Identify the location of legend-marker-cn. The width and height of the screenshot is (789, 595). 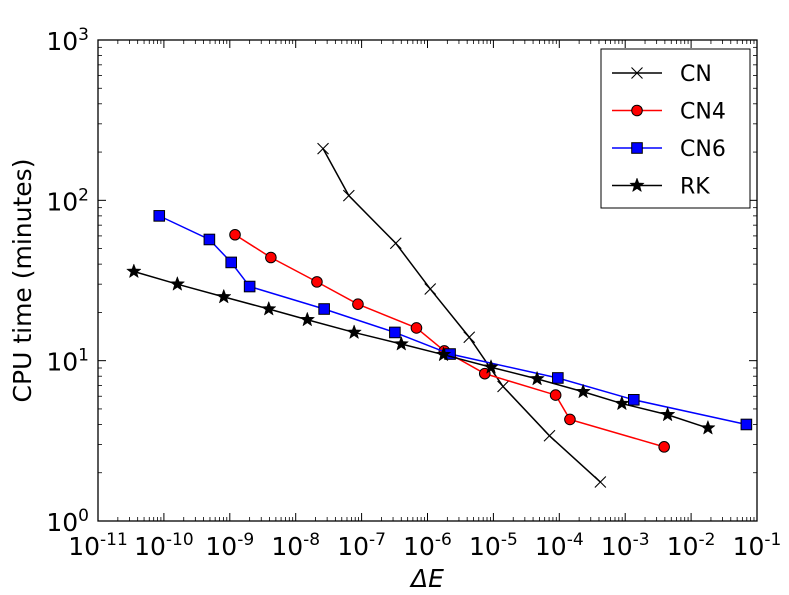
(637, 73).